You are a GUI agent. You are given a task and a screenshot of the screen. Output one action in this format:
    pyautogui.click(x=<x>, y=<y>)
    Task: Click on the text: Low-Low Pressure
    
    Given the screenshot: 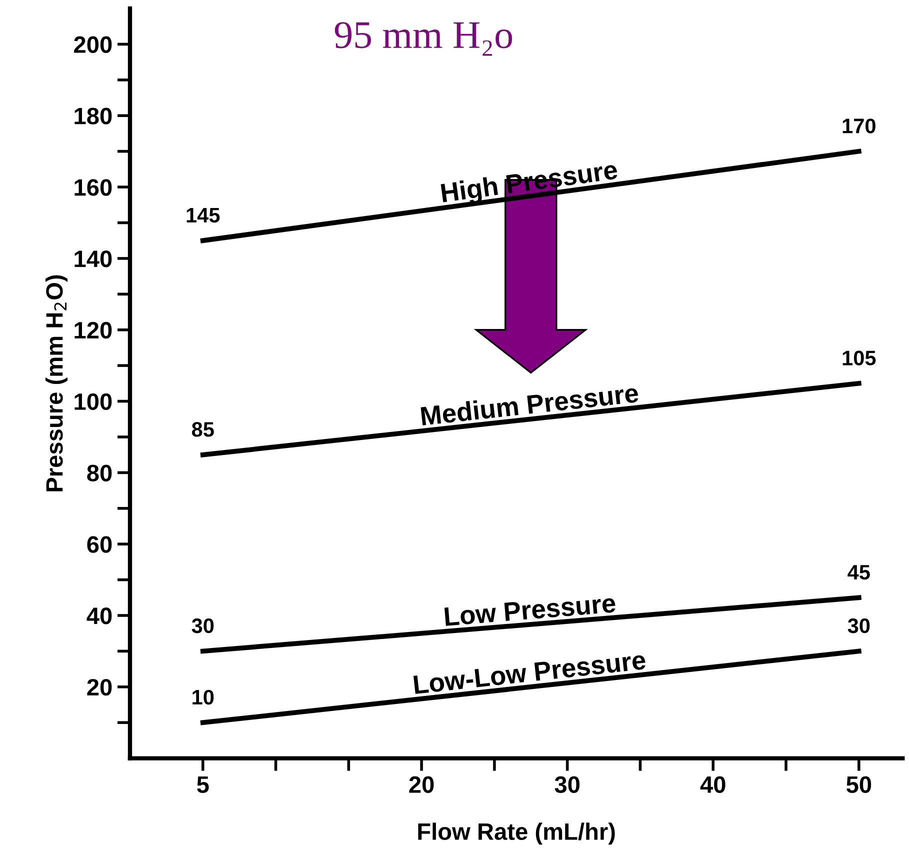 What is the action you would take?
    pyautogui.click(x=529, y=672)
    